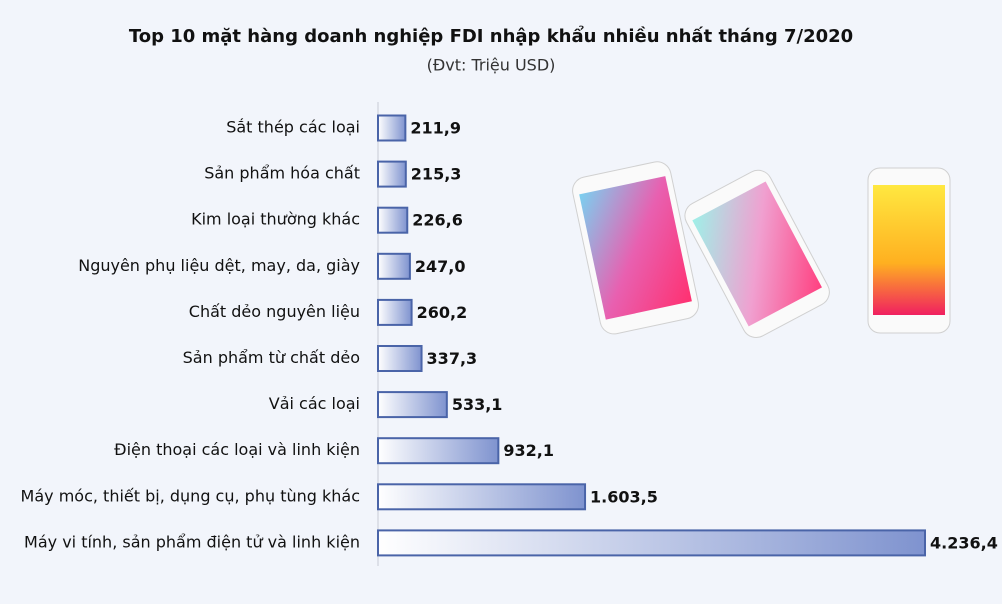 This screenshot has width=1002, height=604. Describe the element at coordinates (440, 266) in the screenshot. I see `value-label: 247,0` at that location.